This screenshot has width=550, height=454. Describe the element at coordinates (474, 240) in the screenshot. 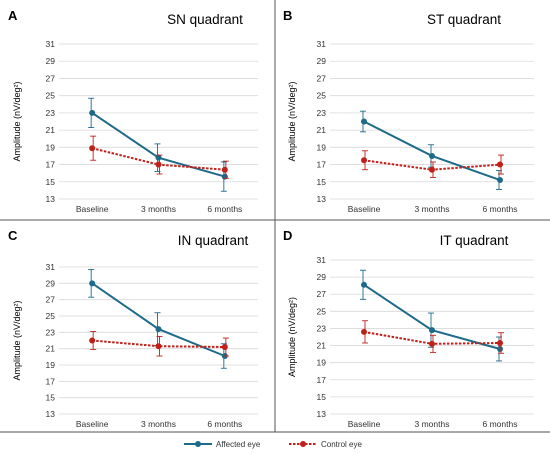

I see `panel-title: IT quadrant` at that location.